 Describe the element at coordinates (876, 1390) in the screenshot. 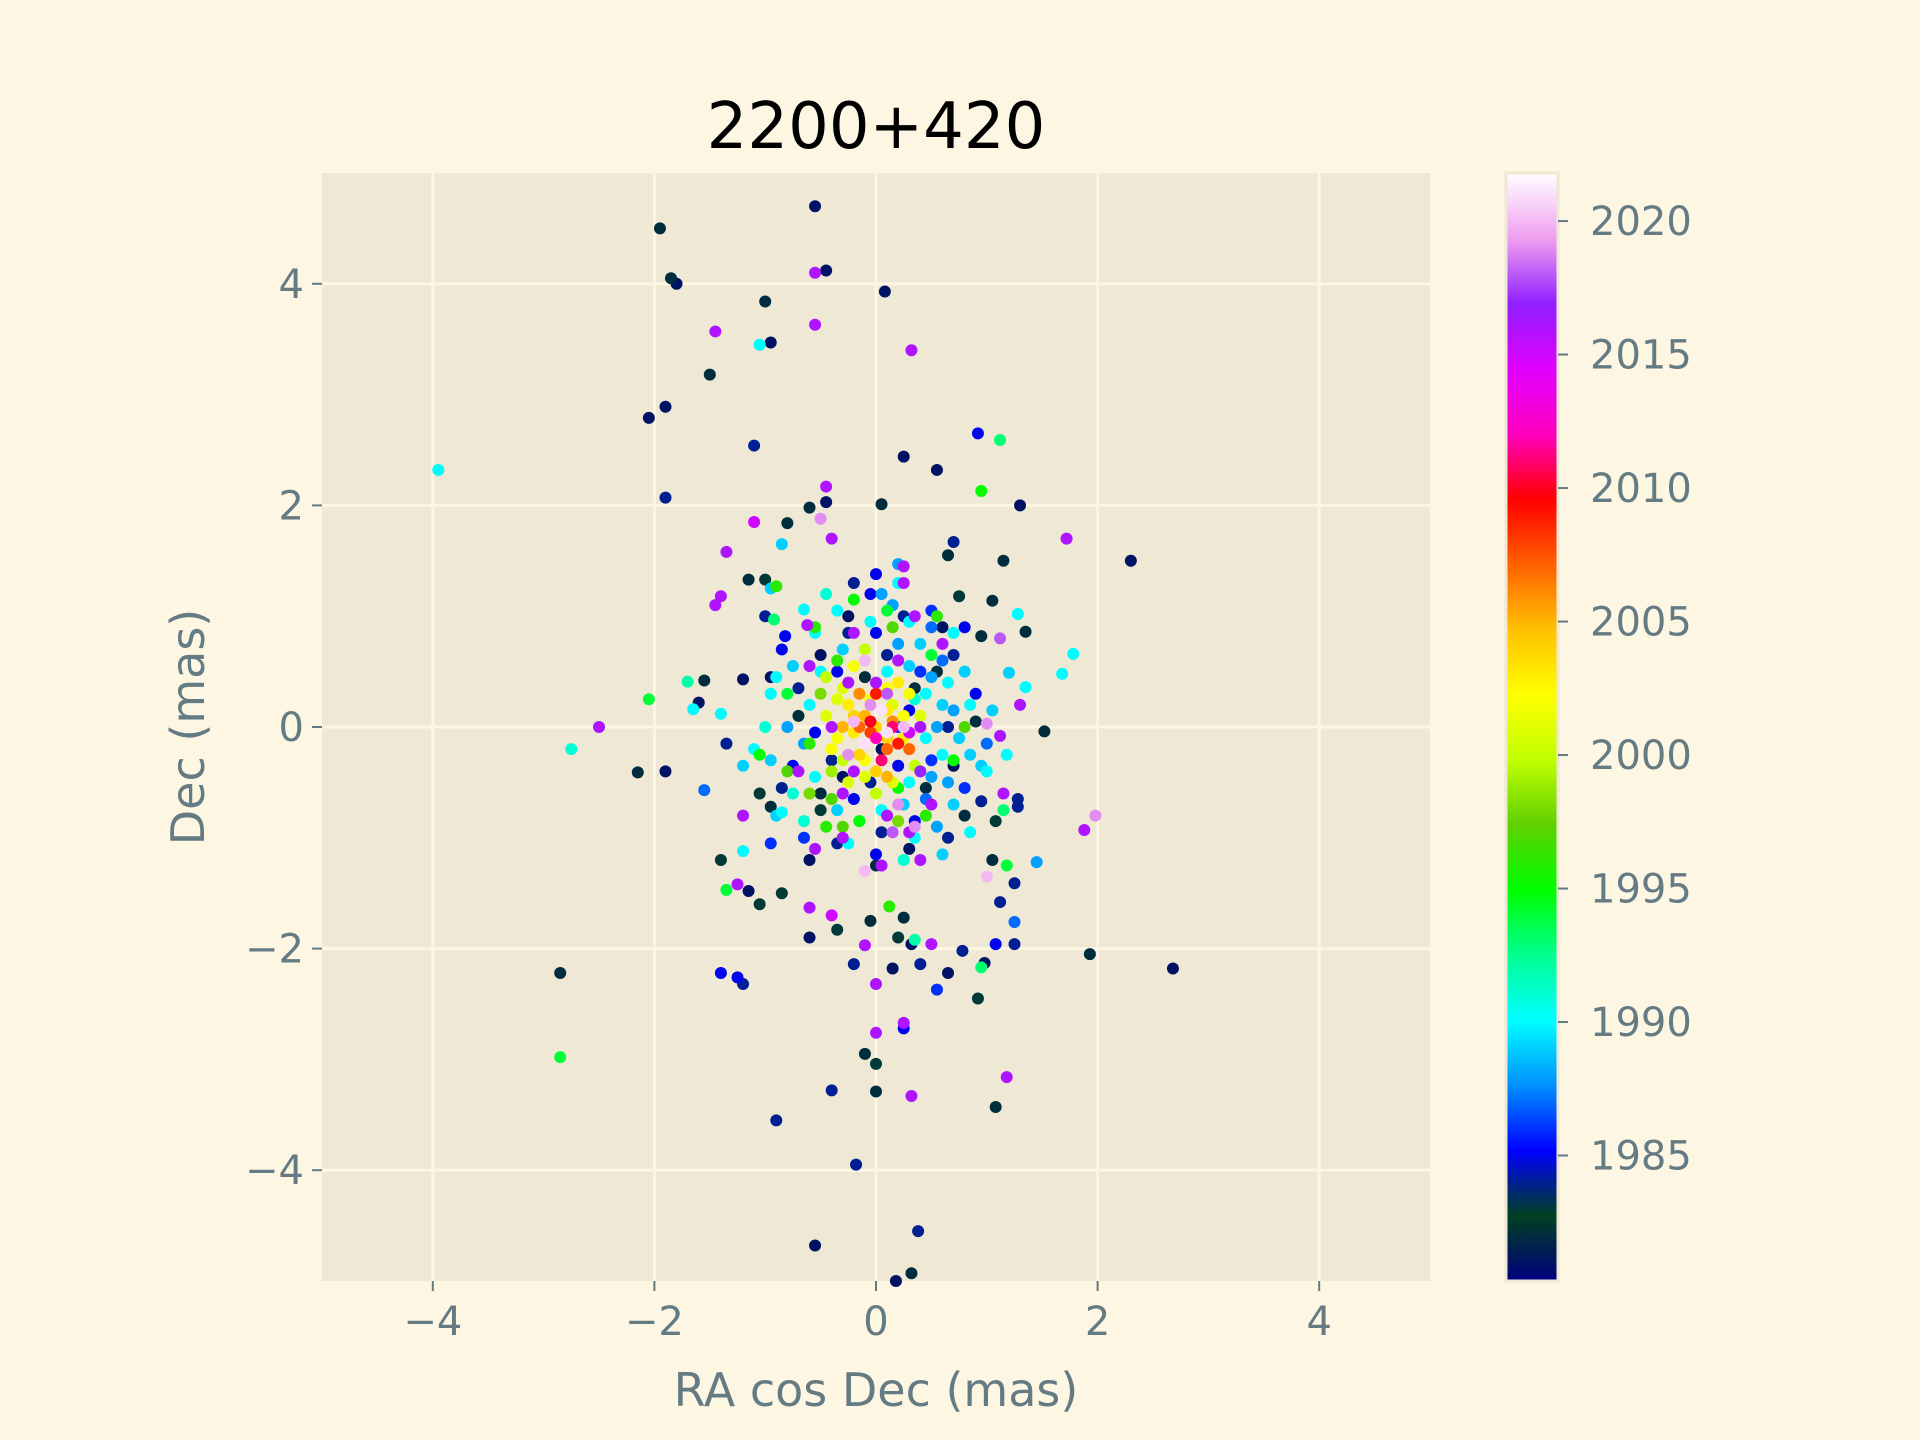

I see `x-axis-label: RA cos Dec (mas)` at that location.